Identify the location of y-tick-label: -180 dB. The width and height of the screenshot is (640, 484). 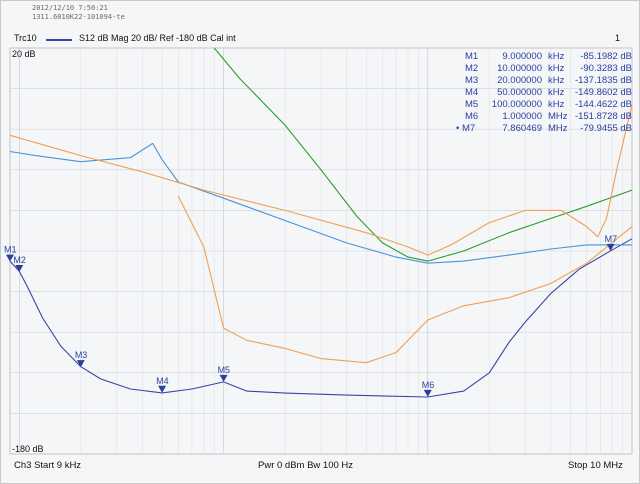
(28, 449).